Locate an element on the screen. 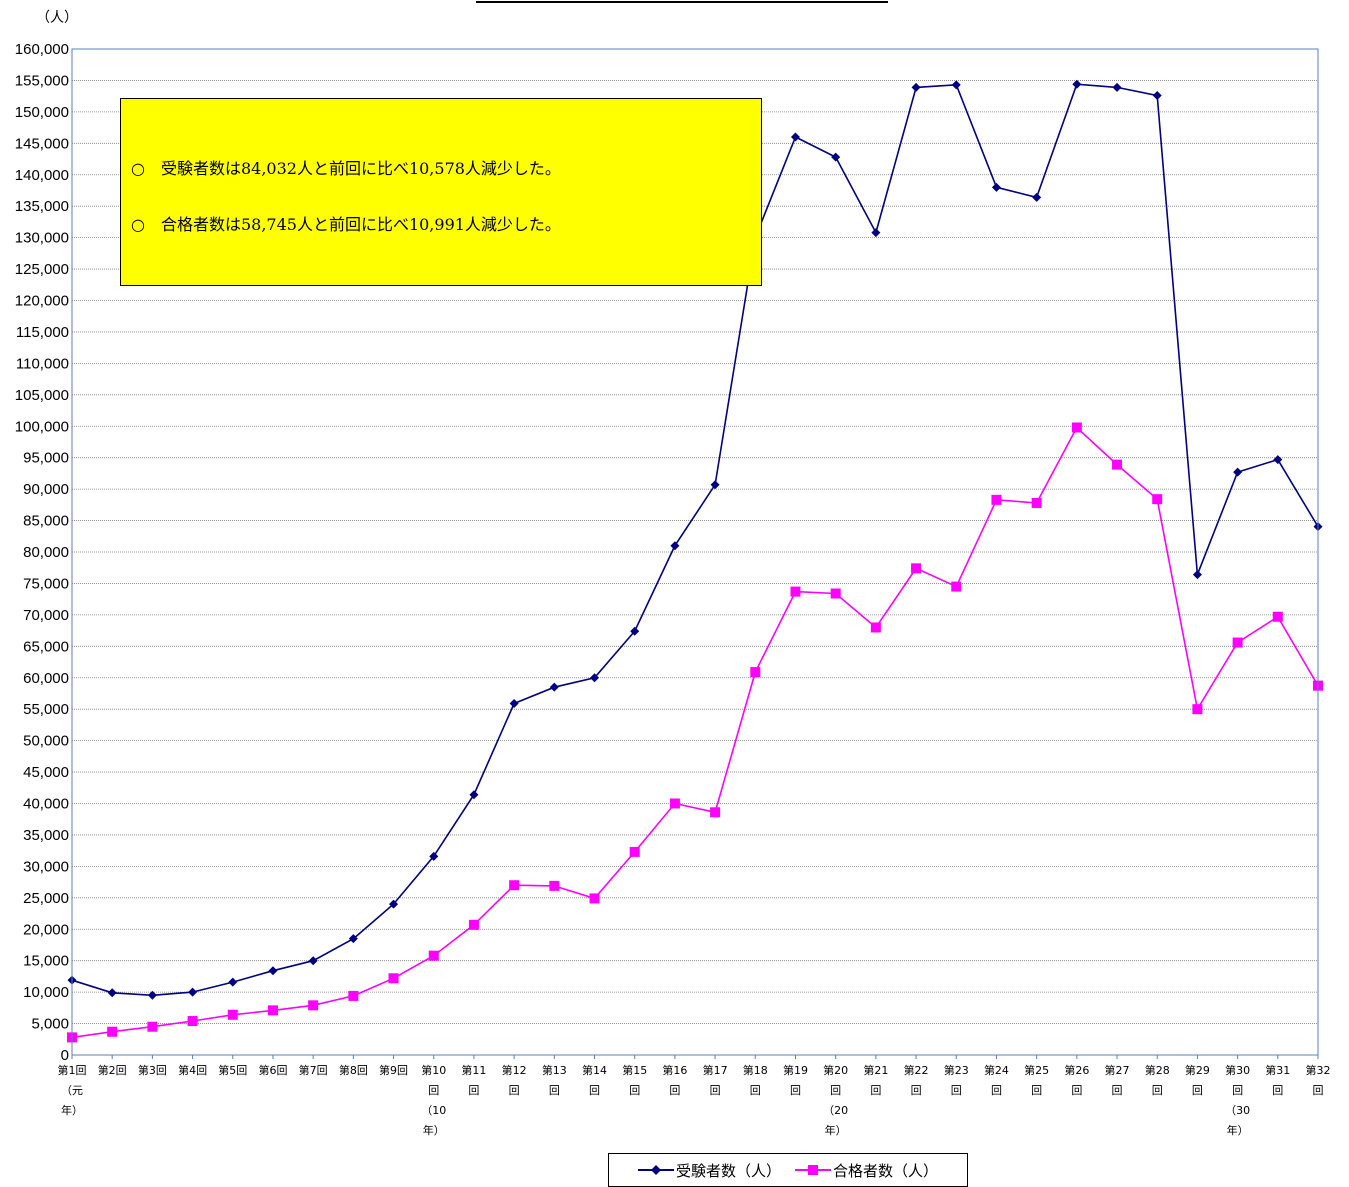  x-tick-label: 第30 is located at coordinates (1237, 1070).